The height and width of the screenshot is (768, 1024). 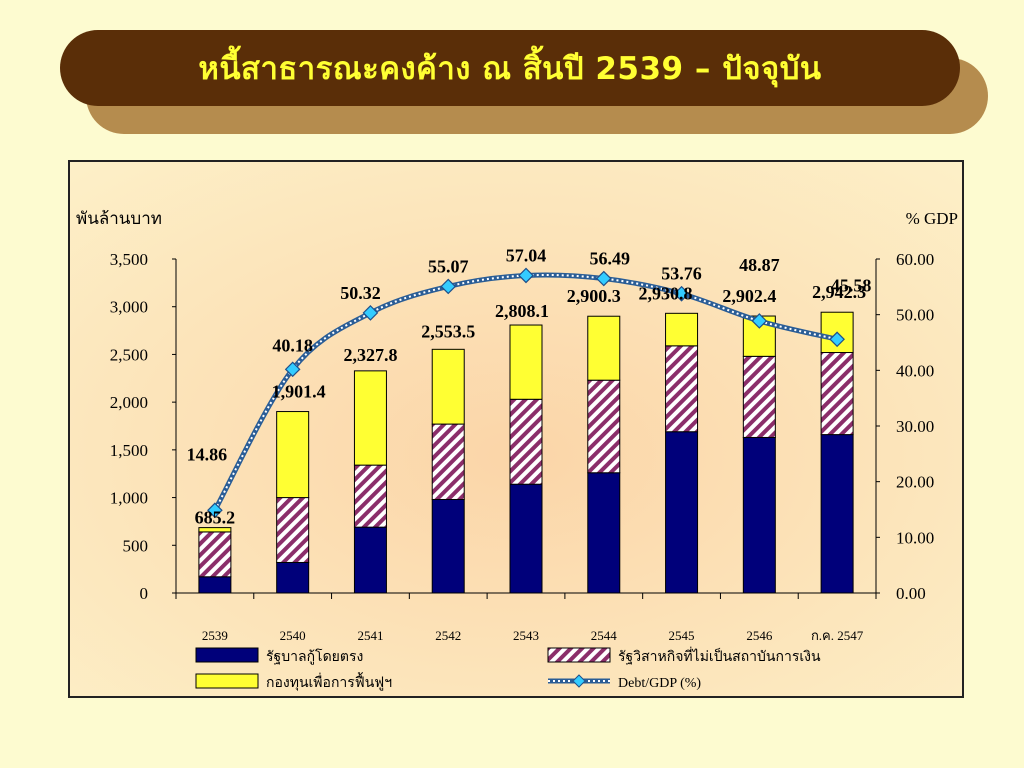 I want to click on legend-state-enterprise-swatch, so click(x=579, y=655).